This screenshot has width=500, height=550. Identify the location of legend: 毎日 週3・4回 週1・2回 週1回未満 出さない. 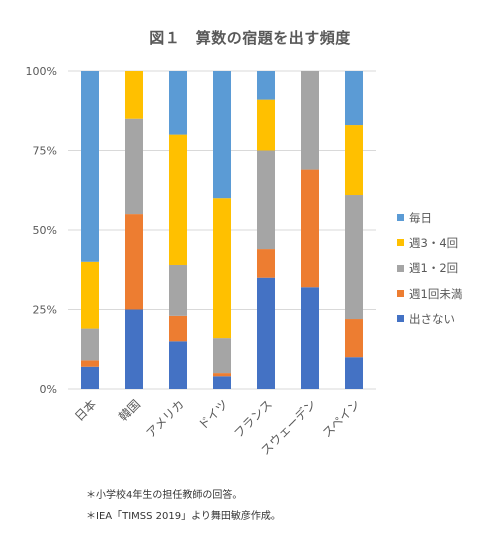
(429, 268).